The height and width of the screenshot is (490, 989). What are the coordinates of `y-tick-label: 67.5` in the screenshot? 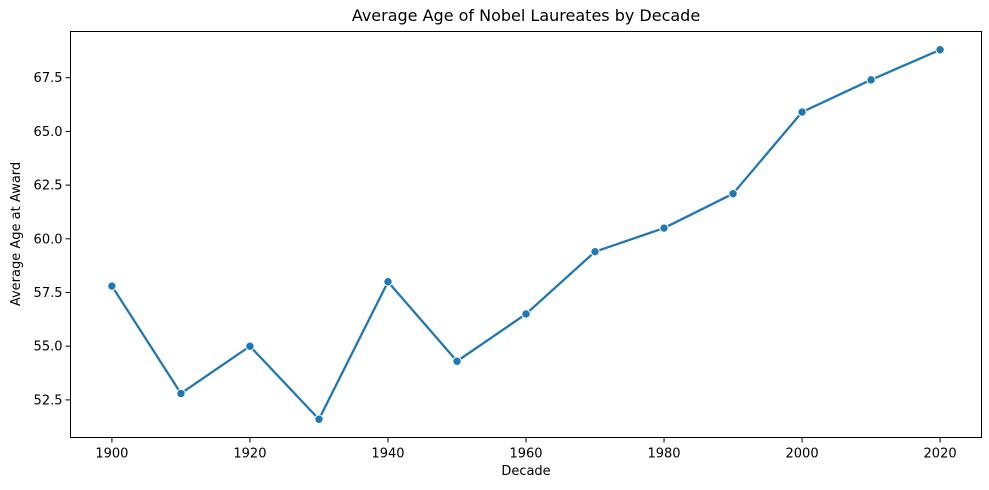 It's located at (48, 78).